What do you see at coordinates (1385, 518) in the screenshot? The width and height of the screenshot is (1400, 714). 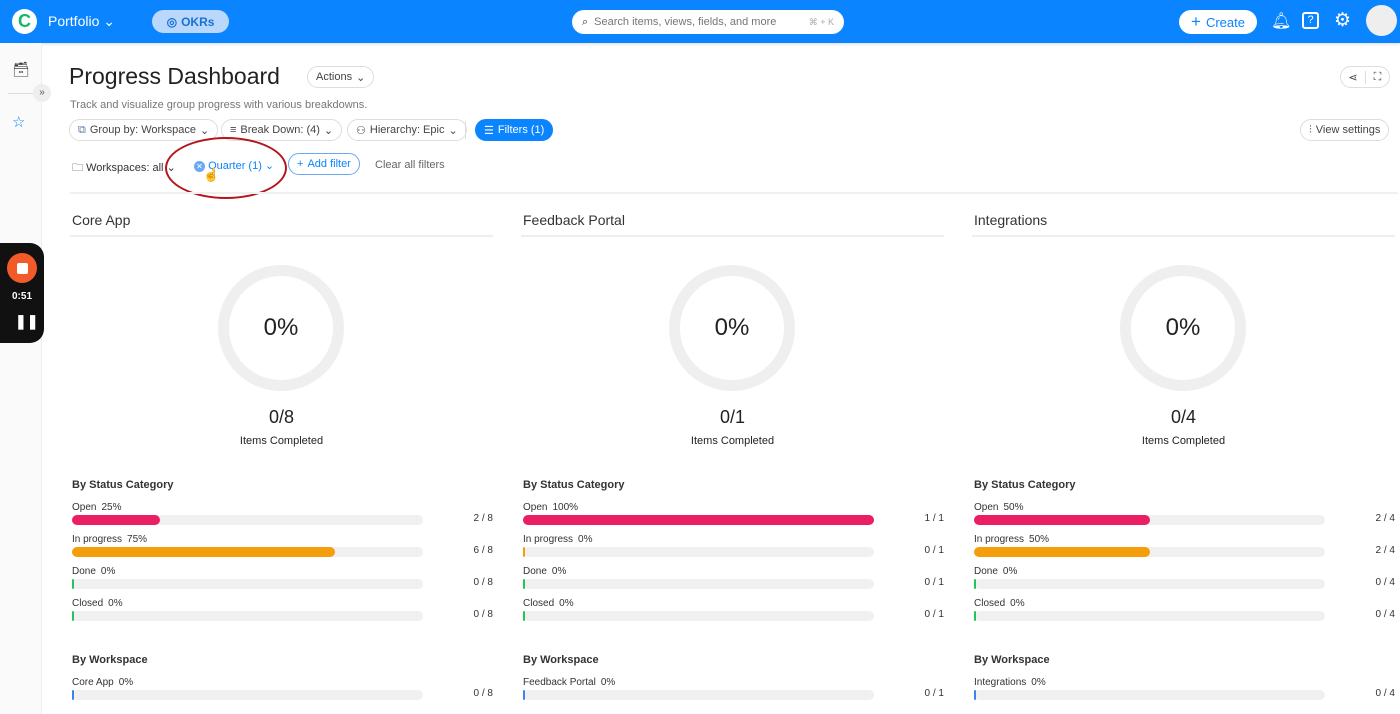 I see `row-count: 2 / 4` at bounding box center [1385, 518].